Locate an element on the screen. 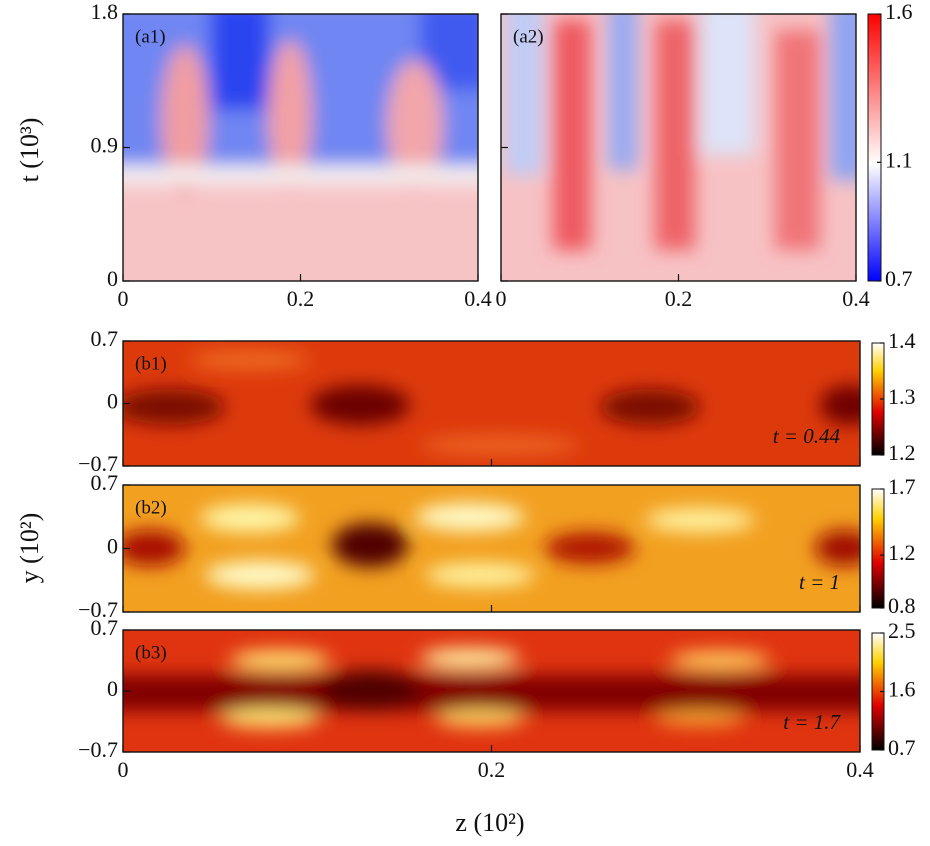 The width and height of the screenshot is (930, 846). panel-label: (b3) is located at coordinates (151, 652).